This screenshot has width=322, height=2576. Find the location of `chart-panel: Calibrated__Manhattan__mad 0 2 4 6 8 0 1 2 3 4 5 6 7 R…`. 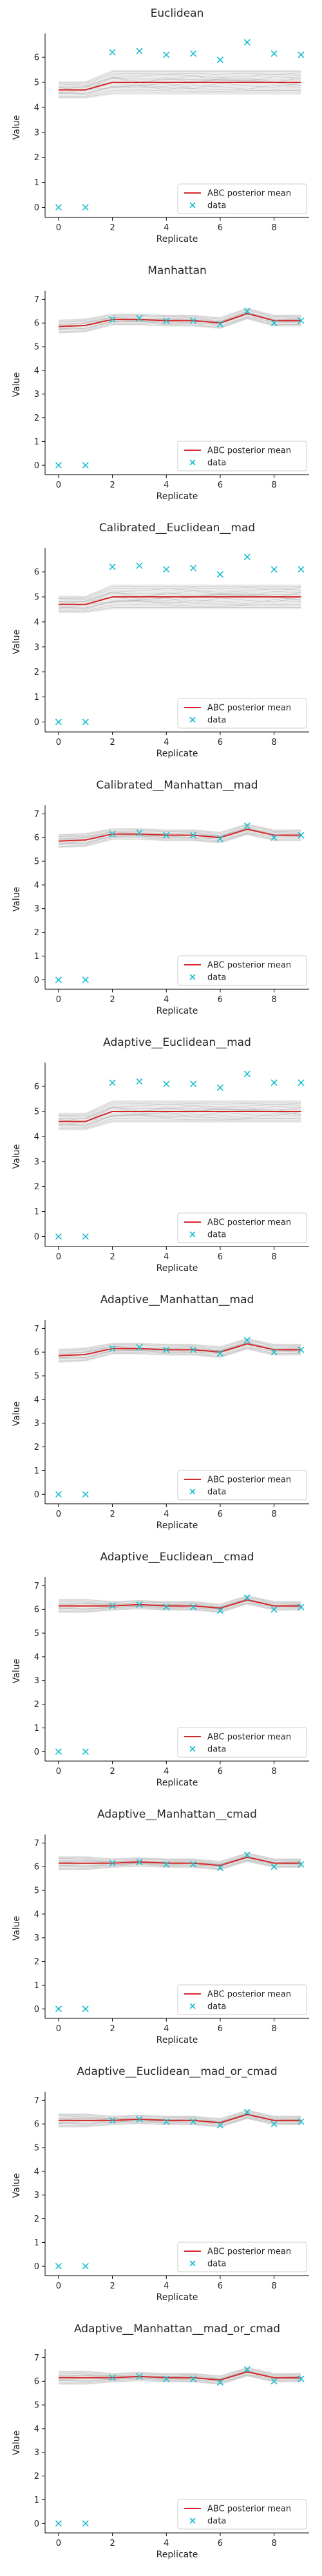

chart-panel: Calibrated__Manhattan__mad 0 2 4 6 8 0 1 2 3 4 5 6 7 R… is located at coordinates (160, 897).